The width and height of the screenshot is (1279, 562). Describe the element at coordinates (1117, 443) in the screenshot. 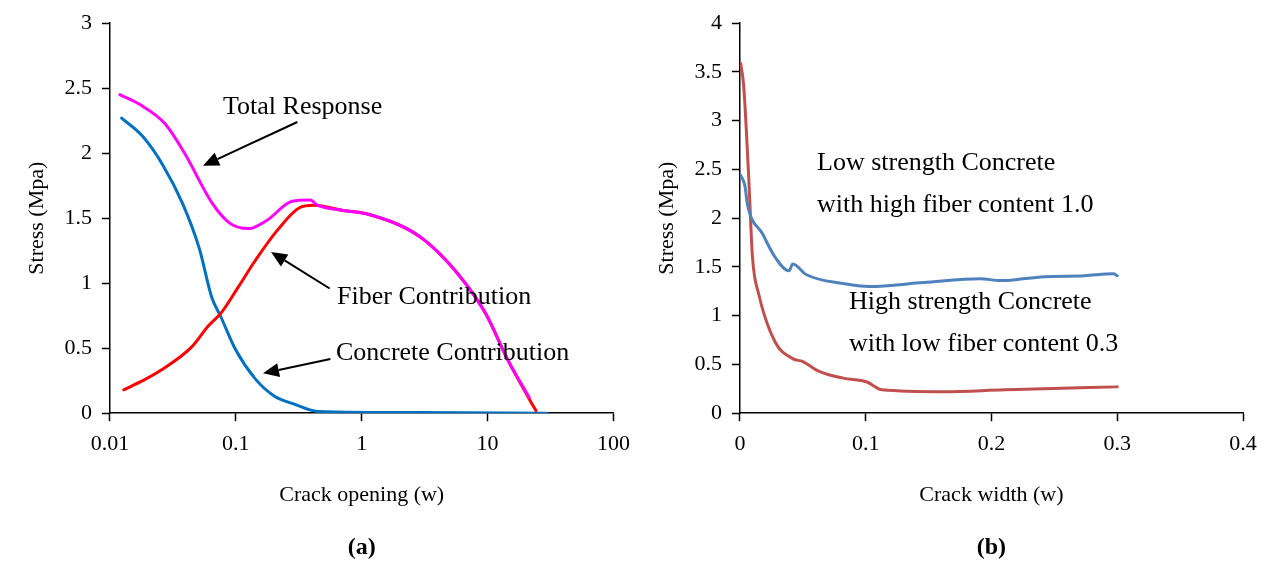

I see `x-tick-label: 0.3` at that location.